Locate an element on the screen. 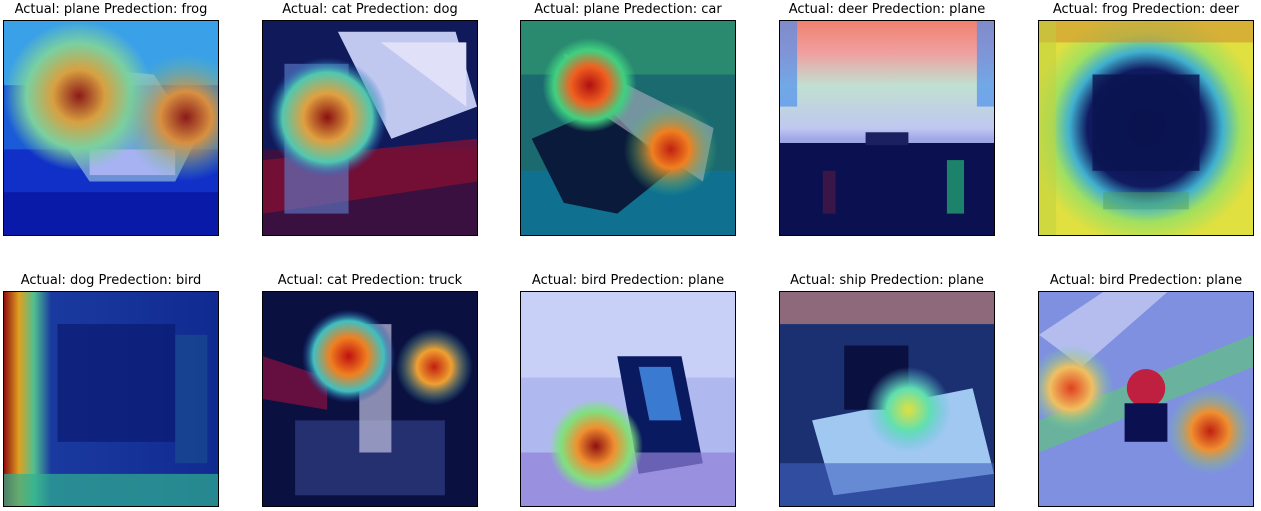 The height and width of the screenshot is (511, 1261). panel-5: Actual: frog Predection: deer is located at coordinates (1146, 119).